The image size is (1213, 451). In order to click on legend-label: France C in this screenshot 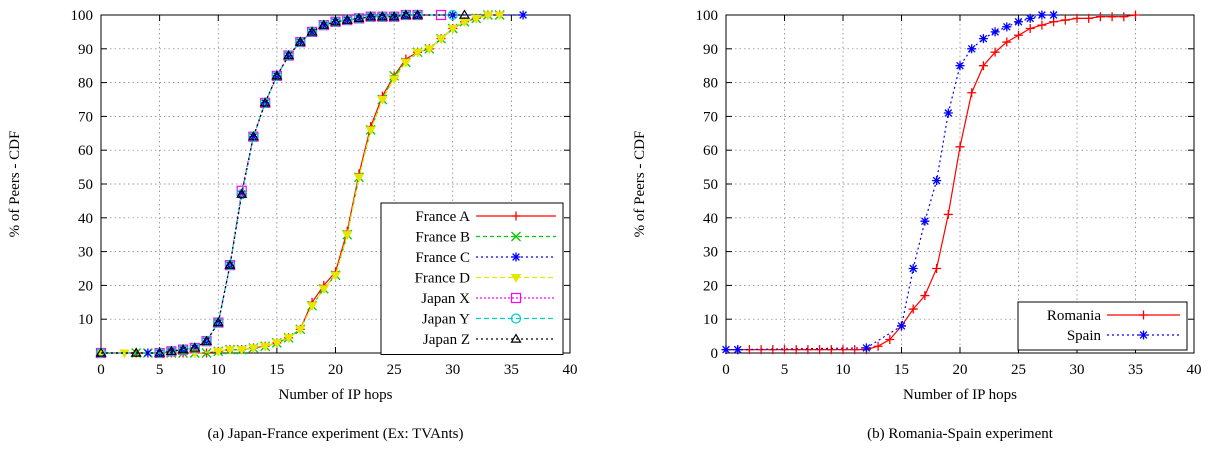, I will do `click(442, 258)`.